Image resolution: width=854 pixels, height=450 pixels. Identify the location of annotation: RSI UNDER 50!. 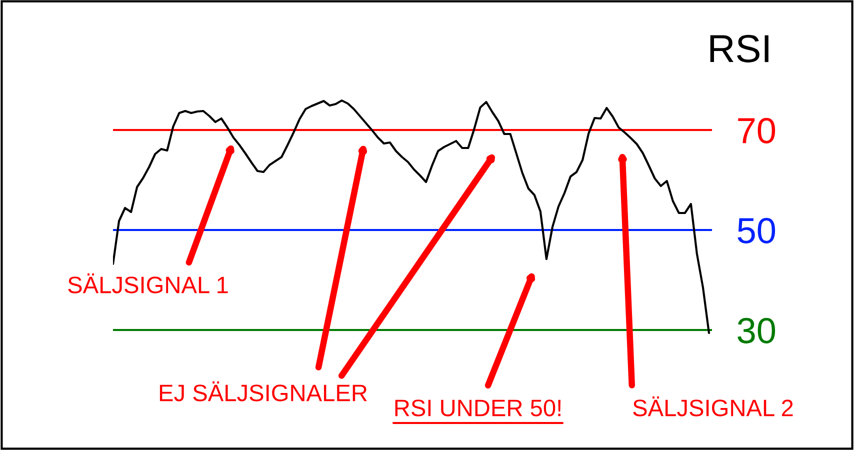
(477, 408).